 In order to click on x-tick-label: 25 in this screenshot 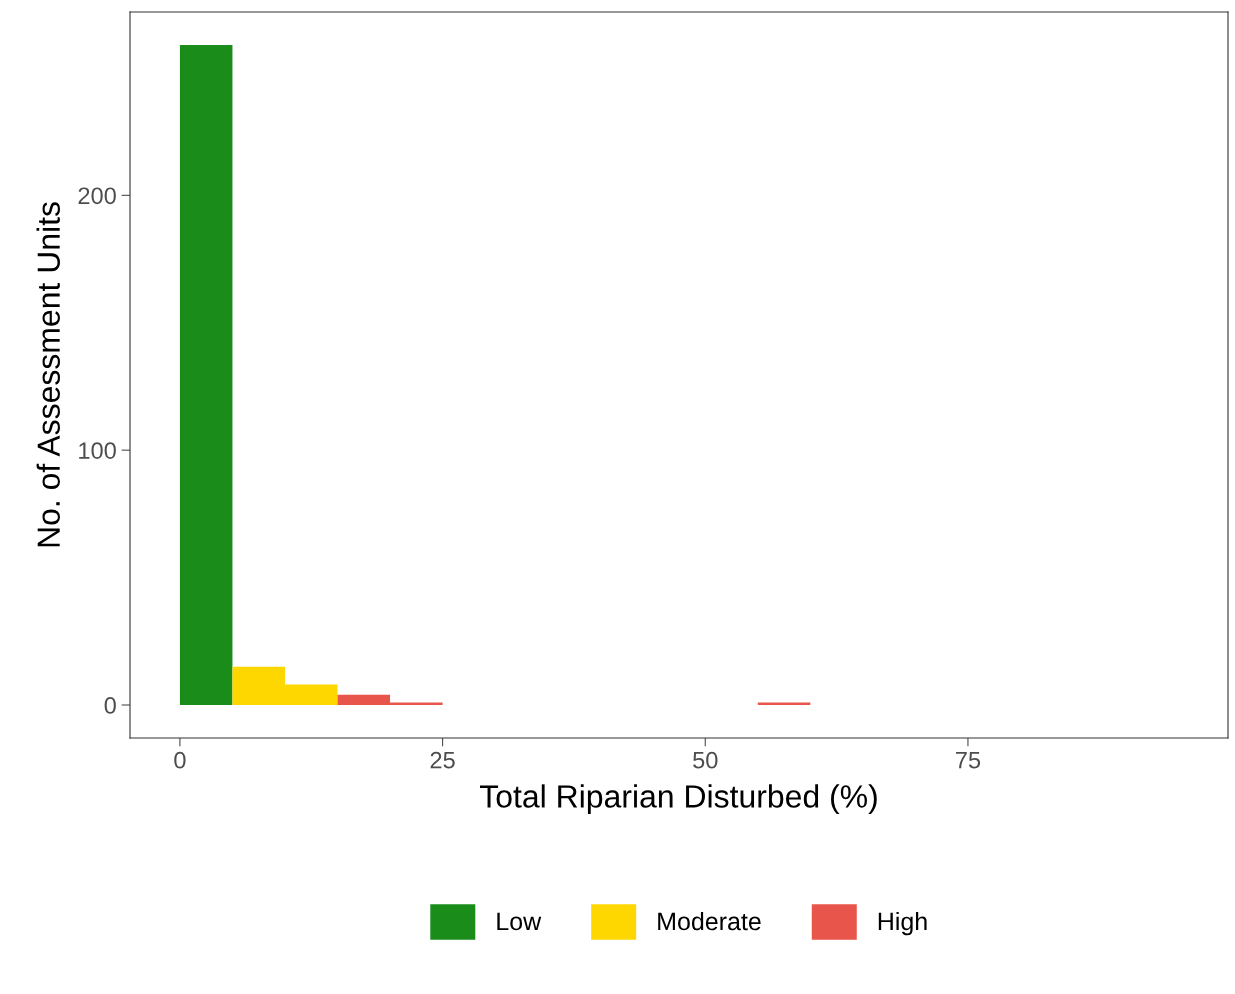, I will do `click(442, 760)`.